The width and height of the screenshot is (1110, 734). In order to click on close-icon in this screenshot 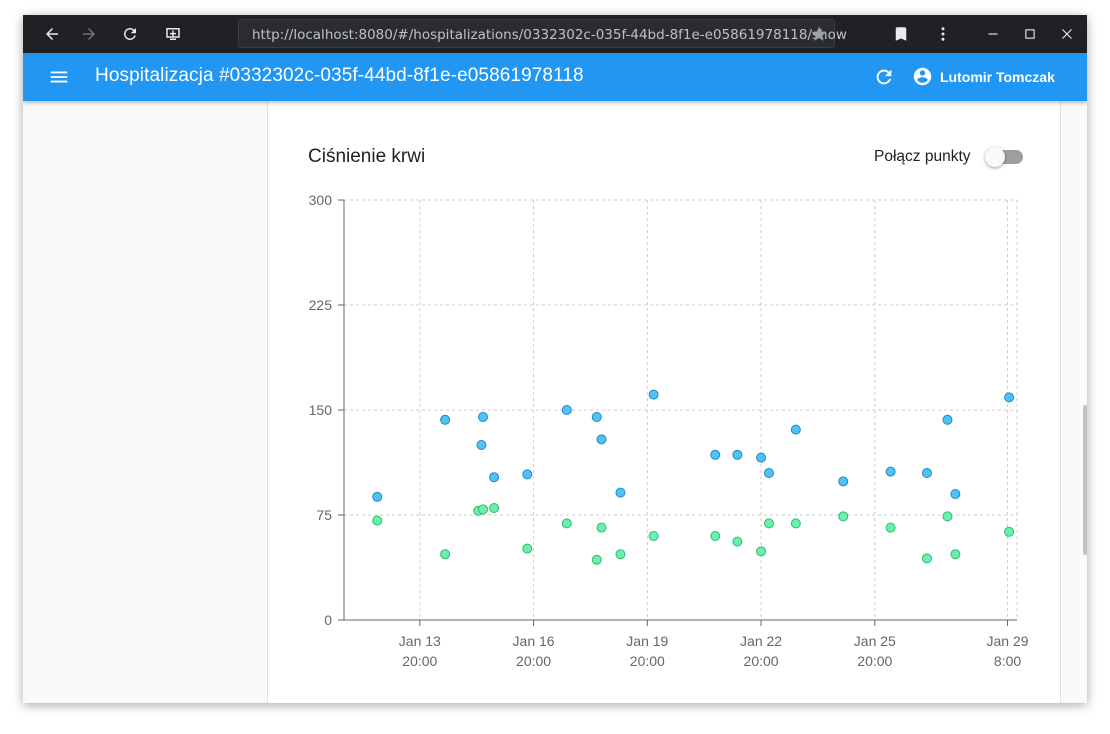, I will do `click(1067, 34)`.